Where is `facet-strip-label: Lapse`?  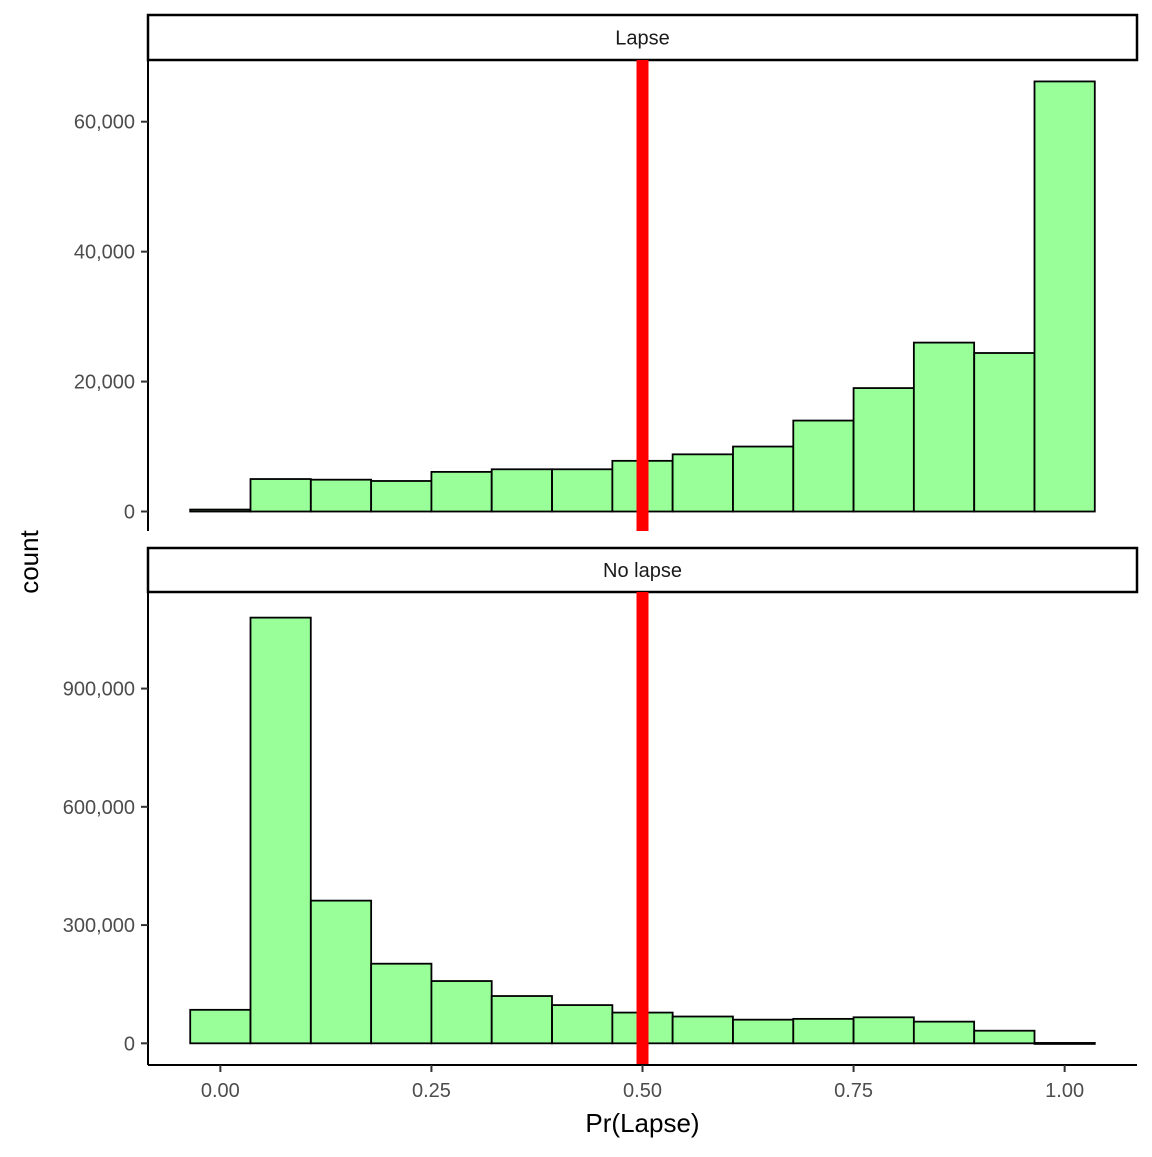
facet-strip-label: Lapse is located at coordinates (642, 39).